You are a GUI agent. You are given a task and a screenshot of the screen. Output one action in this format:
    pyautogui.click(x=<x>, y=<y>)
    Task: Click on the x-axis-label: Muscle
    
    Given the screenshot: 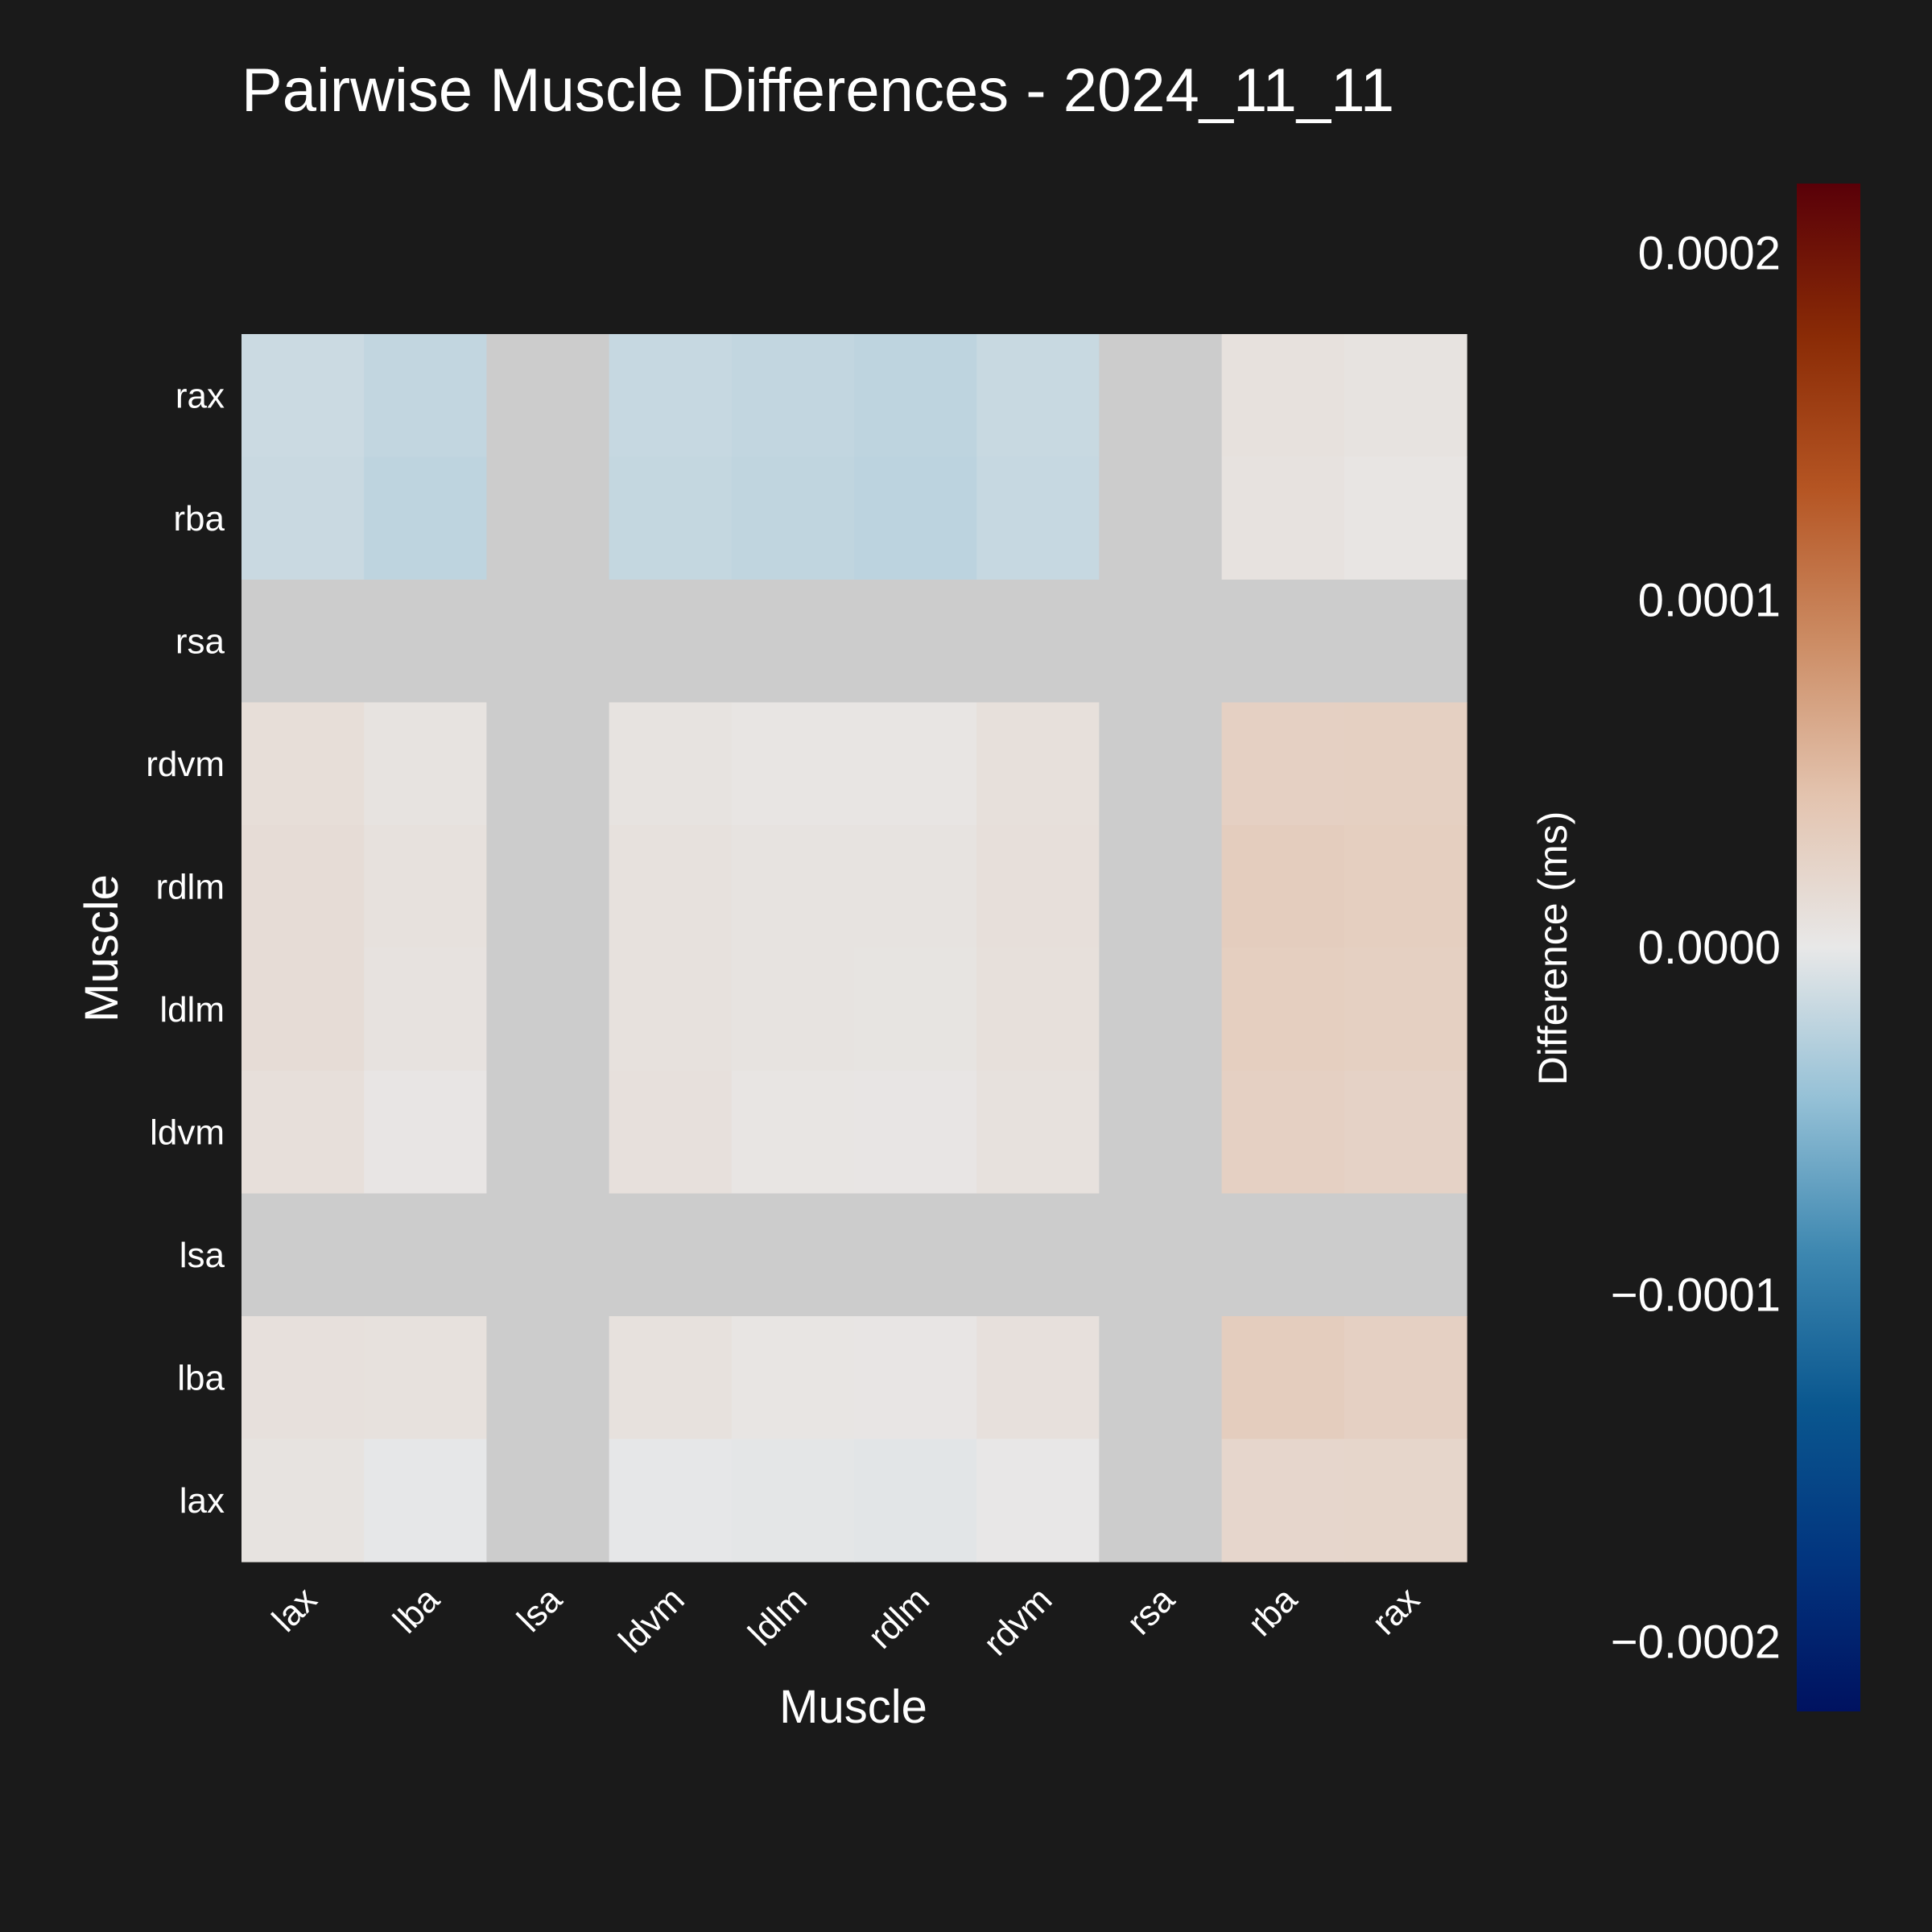 What is the action you would take?
    pyautogui.click(x=853, y=1707)
    